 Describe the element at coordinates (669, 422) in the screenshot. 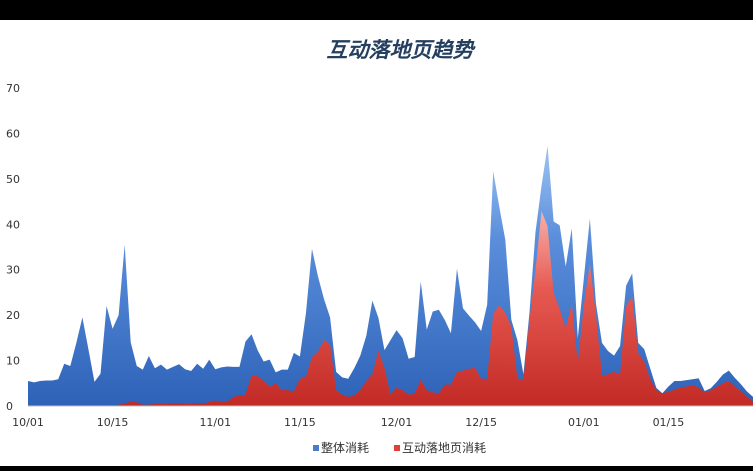

I see `x-tick-label: 01/15` at that location.